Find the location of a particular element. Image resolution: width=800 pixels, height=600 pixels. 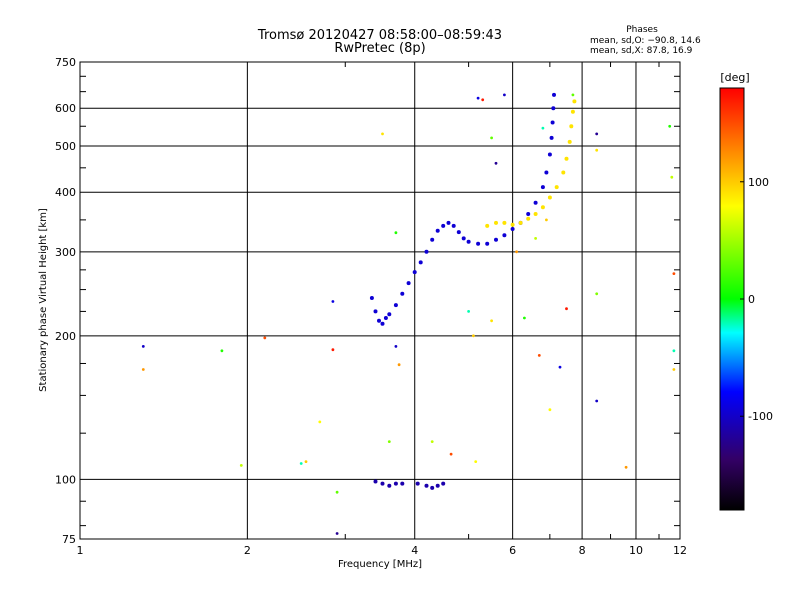

chart-title-line1: Tromsø 20120427 08:58:00–08:59:43 is located at coordinates (379, 35).